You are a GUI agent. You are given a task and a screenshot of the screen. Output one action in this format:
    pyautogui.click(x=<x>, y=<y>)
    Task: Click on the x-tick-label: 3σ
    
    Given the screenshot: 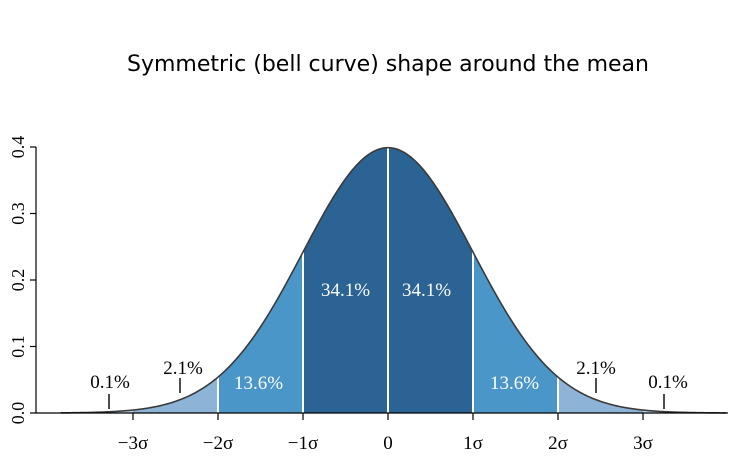 What is the action you would take?
    pyautogui.click(x=643, y=443)
    